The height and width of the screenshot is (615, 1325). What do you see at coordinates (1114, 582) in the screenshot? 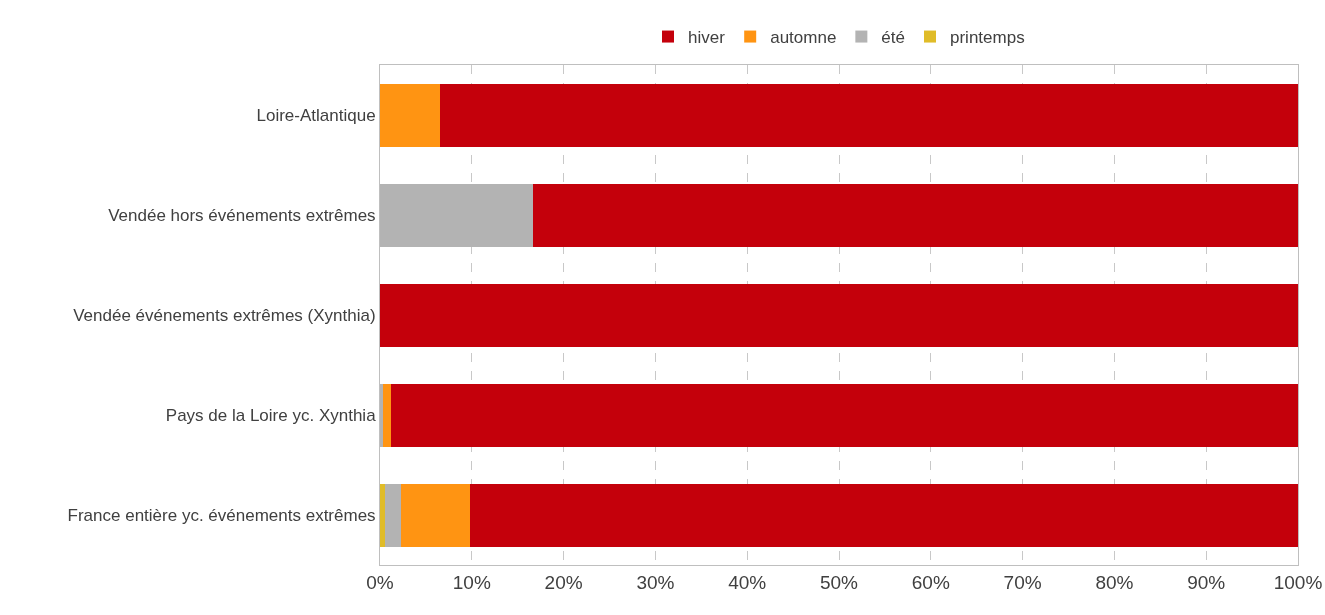
I see `x-tick-label: 80%` at bounding box center [1114, 582].